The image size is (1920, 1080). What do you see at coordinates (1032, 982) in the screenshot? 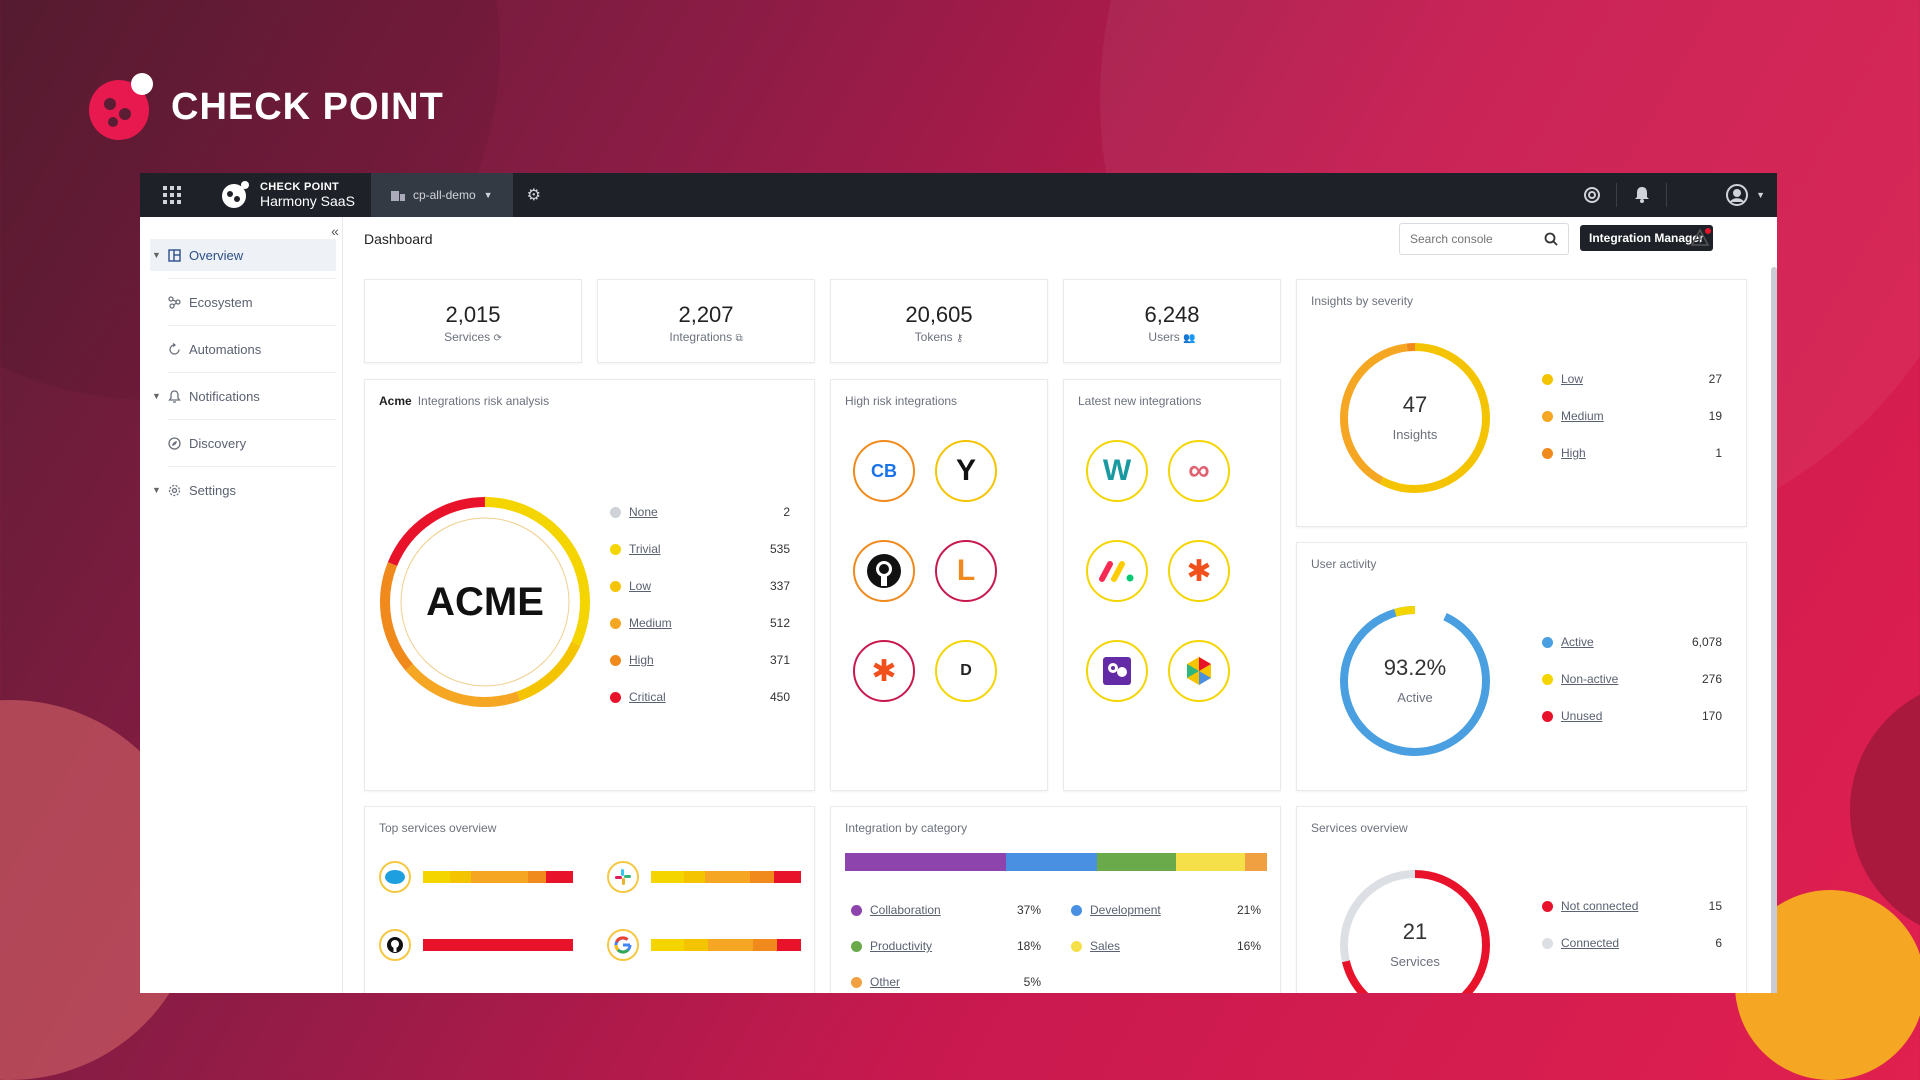
I see `legend-value: 5%` at bounding box center [1032, 982].